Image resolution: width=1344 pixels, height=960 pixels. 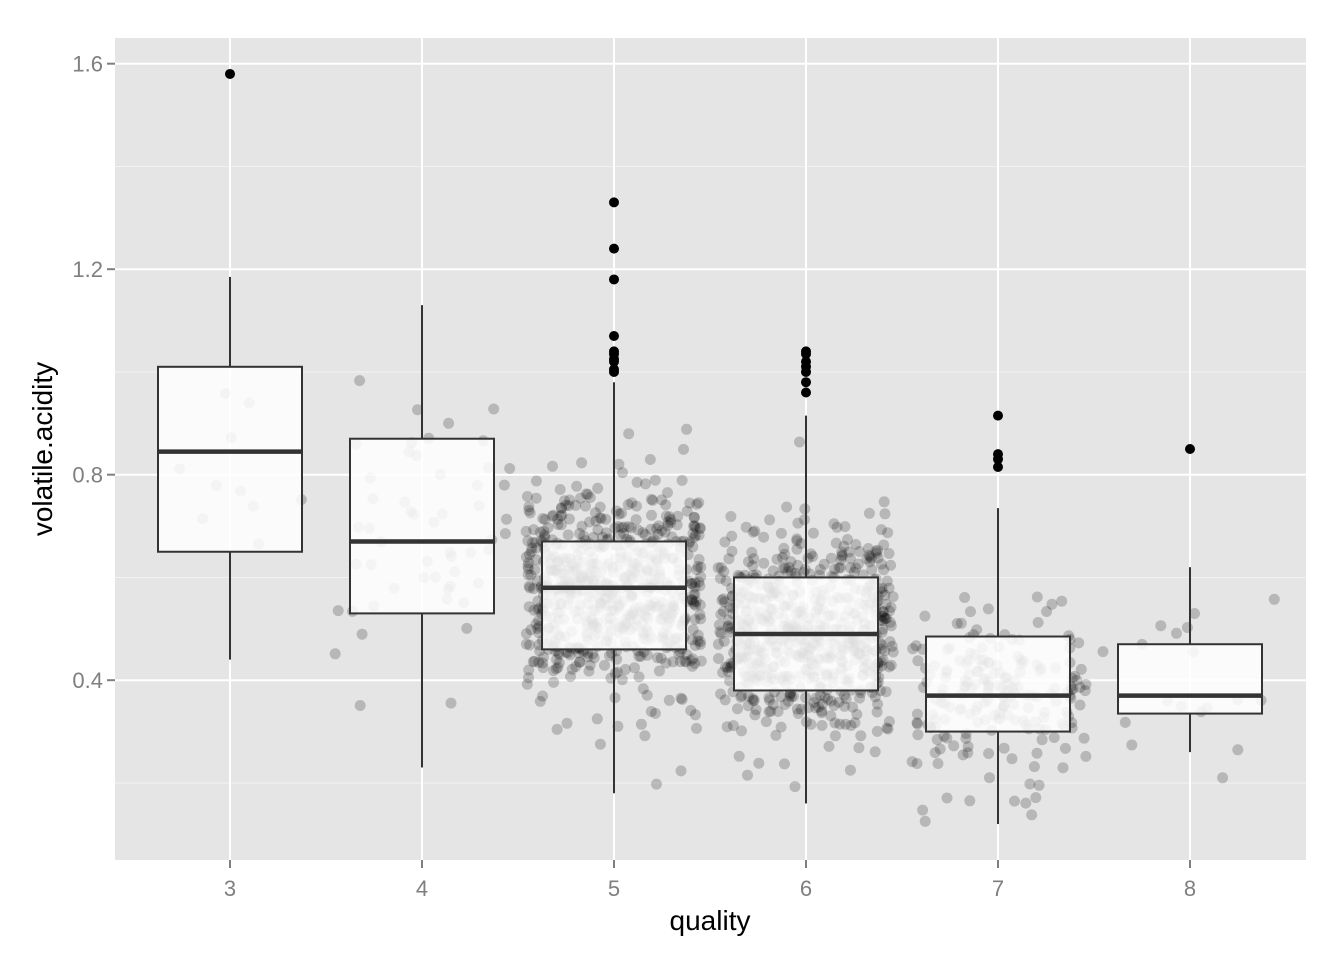 I want to click on x-tick-label: 4, so click(x=422, y=888).